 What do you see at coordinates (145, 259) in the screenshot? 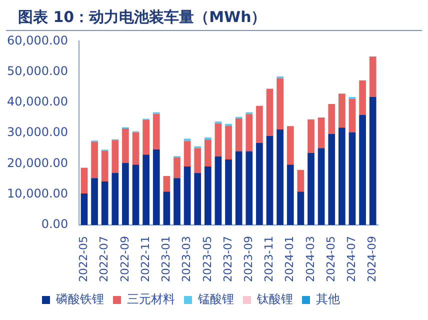
I see `x-tick-label: 2022-11` at bounding box center [145, 259].